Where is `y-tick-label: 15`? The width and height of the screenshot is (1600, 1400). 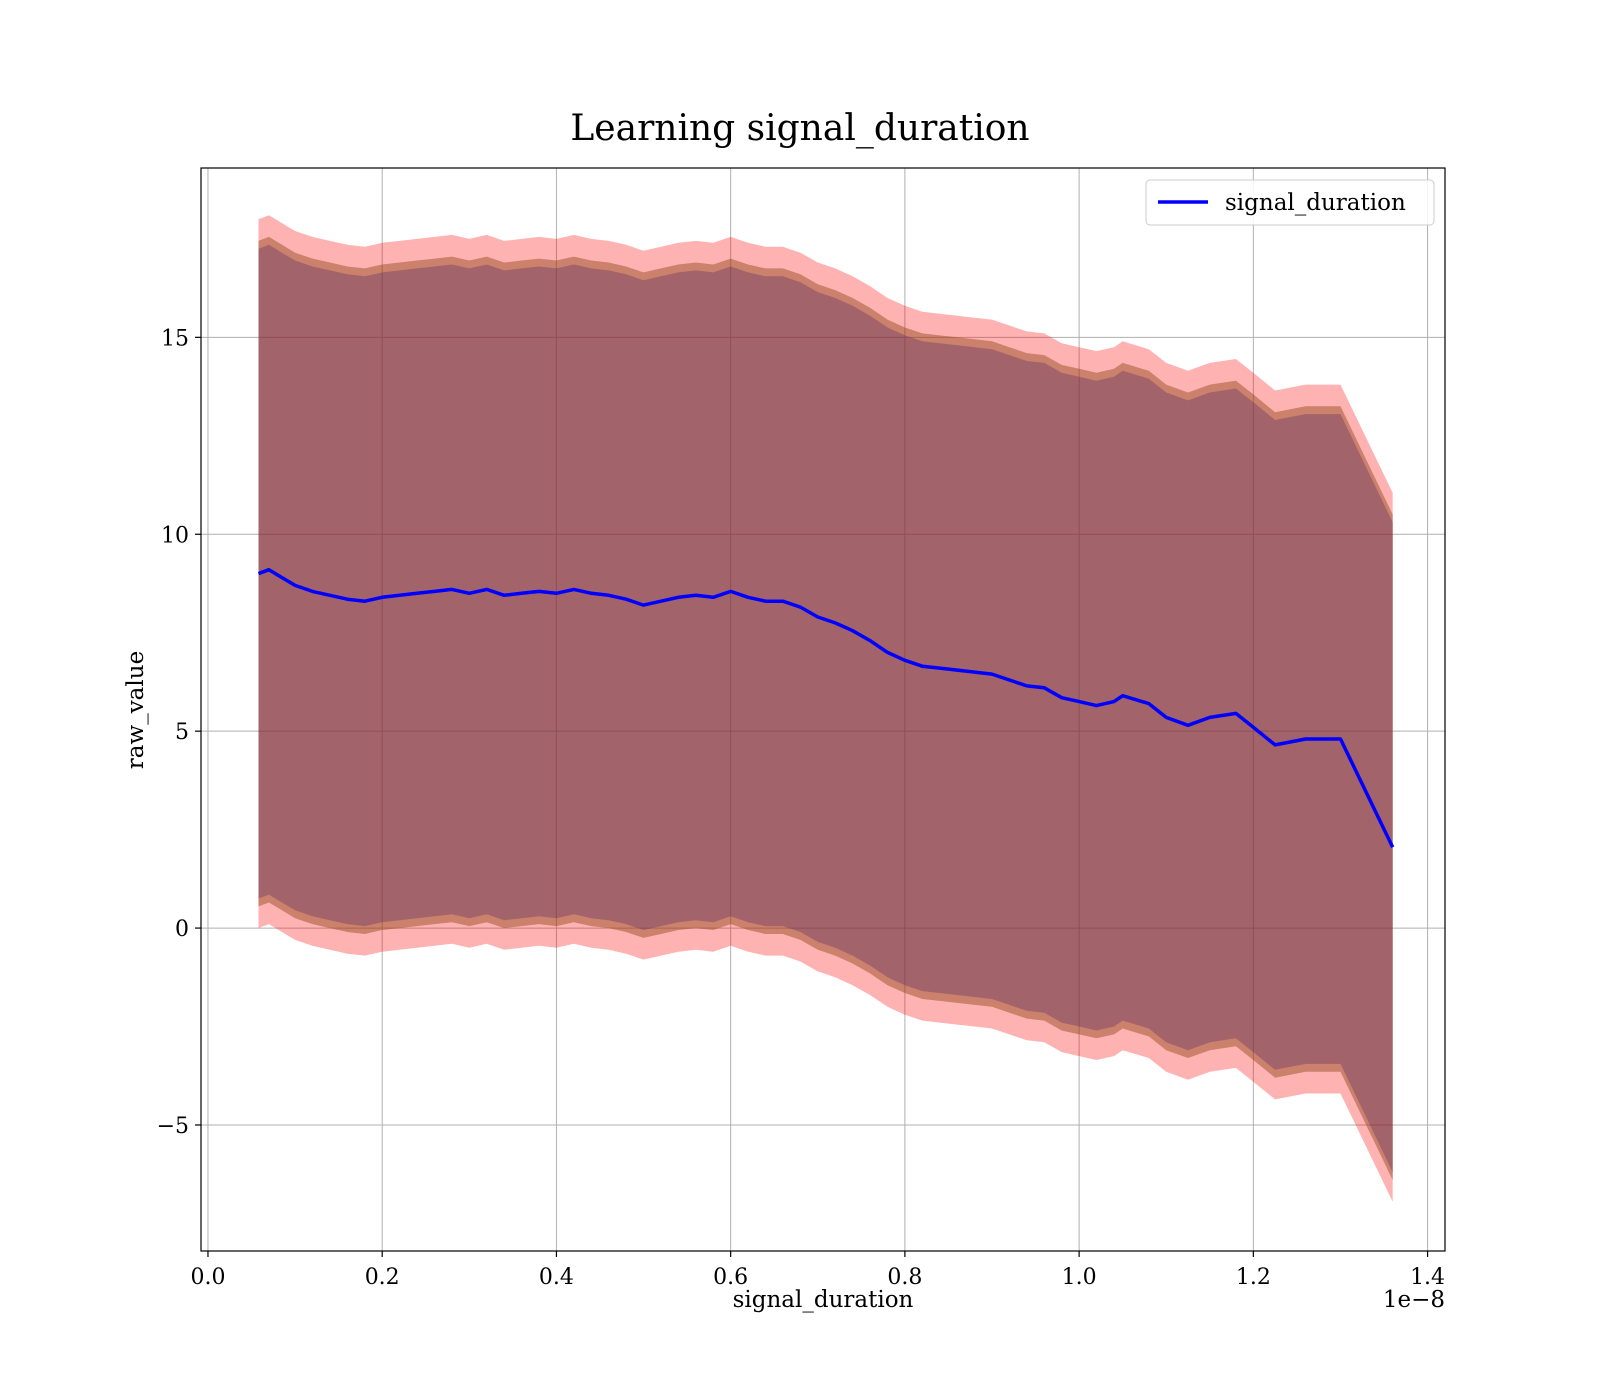 y-tick-label: 15 is located at coordinates (175, 338).